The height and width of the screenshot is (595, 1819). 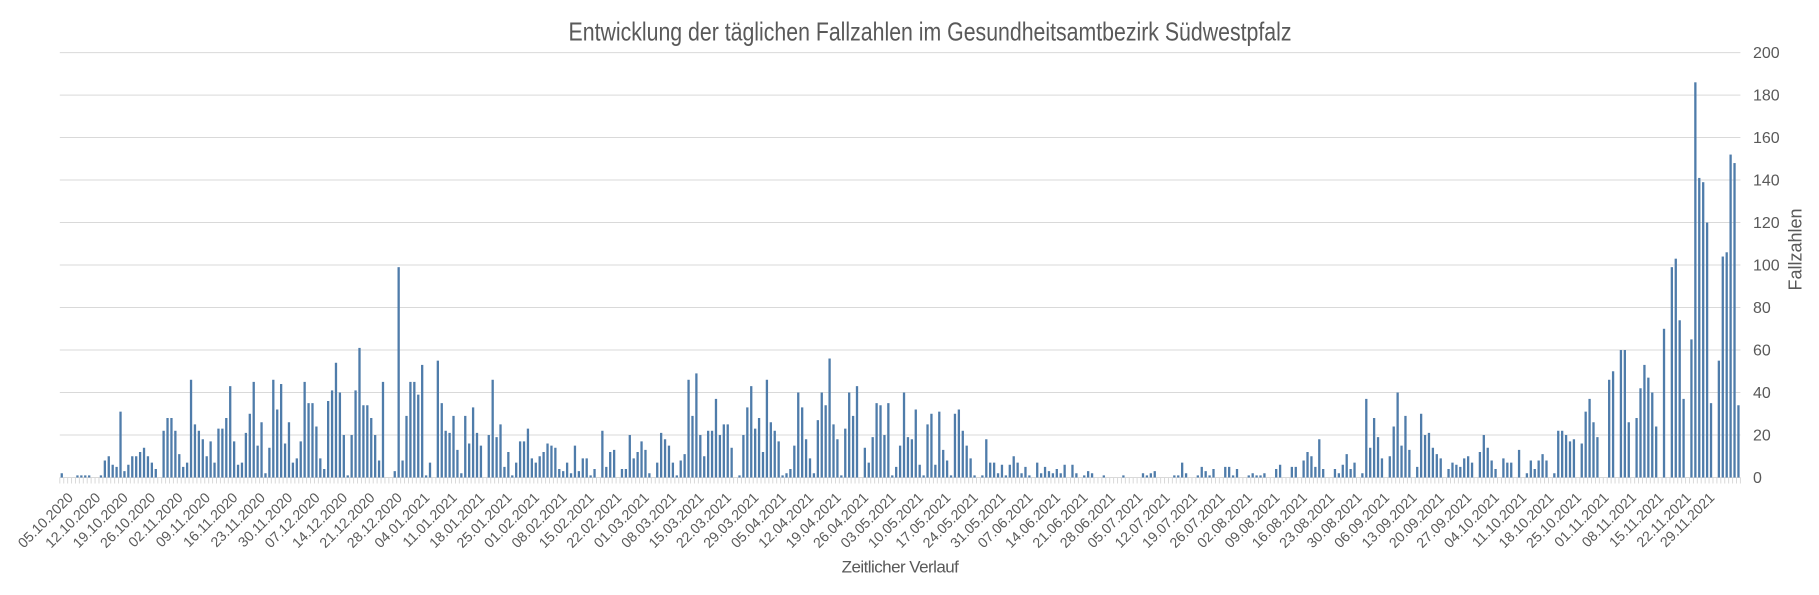 What do you see at coordinates (1757, 478) in the screenshot?
I see `svg-text: 0` at bounding box center [1757, 478].